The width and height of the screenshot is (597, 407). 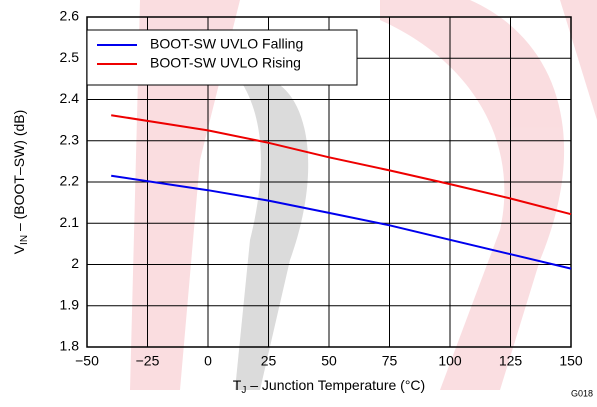 I want to click on y-tick-label: 2.1, so click(x=70, y=222).